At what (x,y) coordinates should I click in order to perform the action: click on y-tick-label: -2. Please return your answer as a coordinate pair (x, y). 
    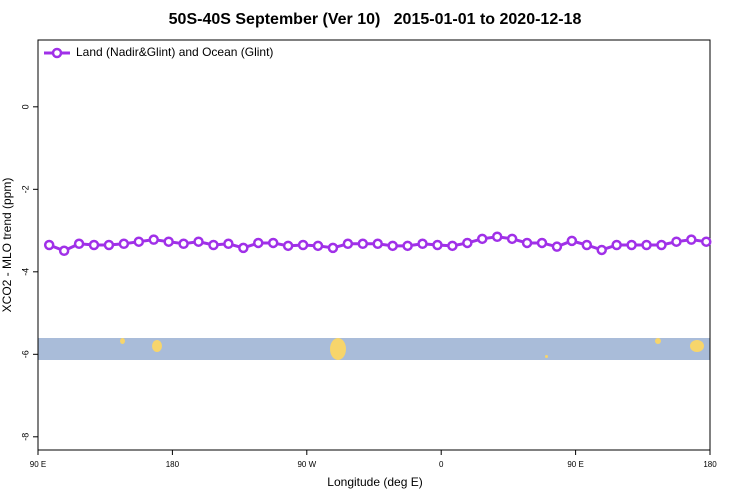
    Looking at the image, I should click on (25, 189).